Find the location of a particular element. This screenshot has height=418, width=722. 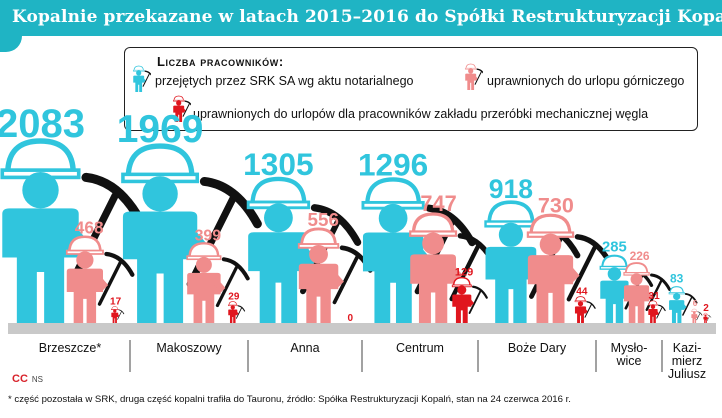

value-label-red-3: 129 is located at coordinates (464, 273).